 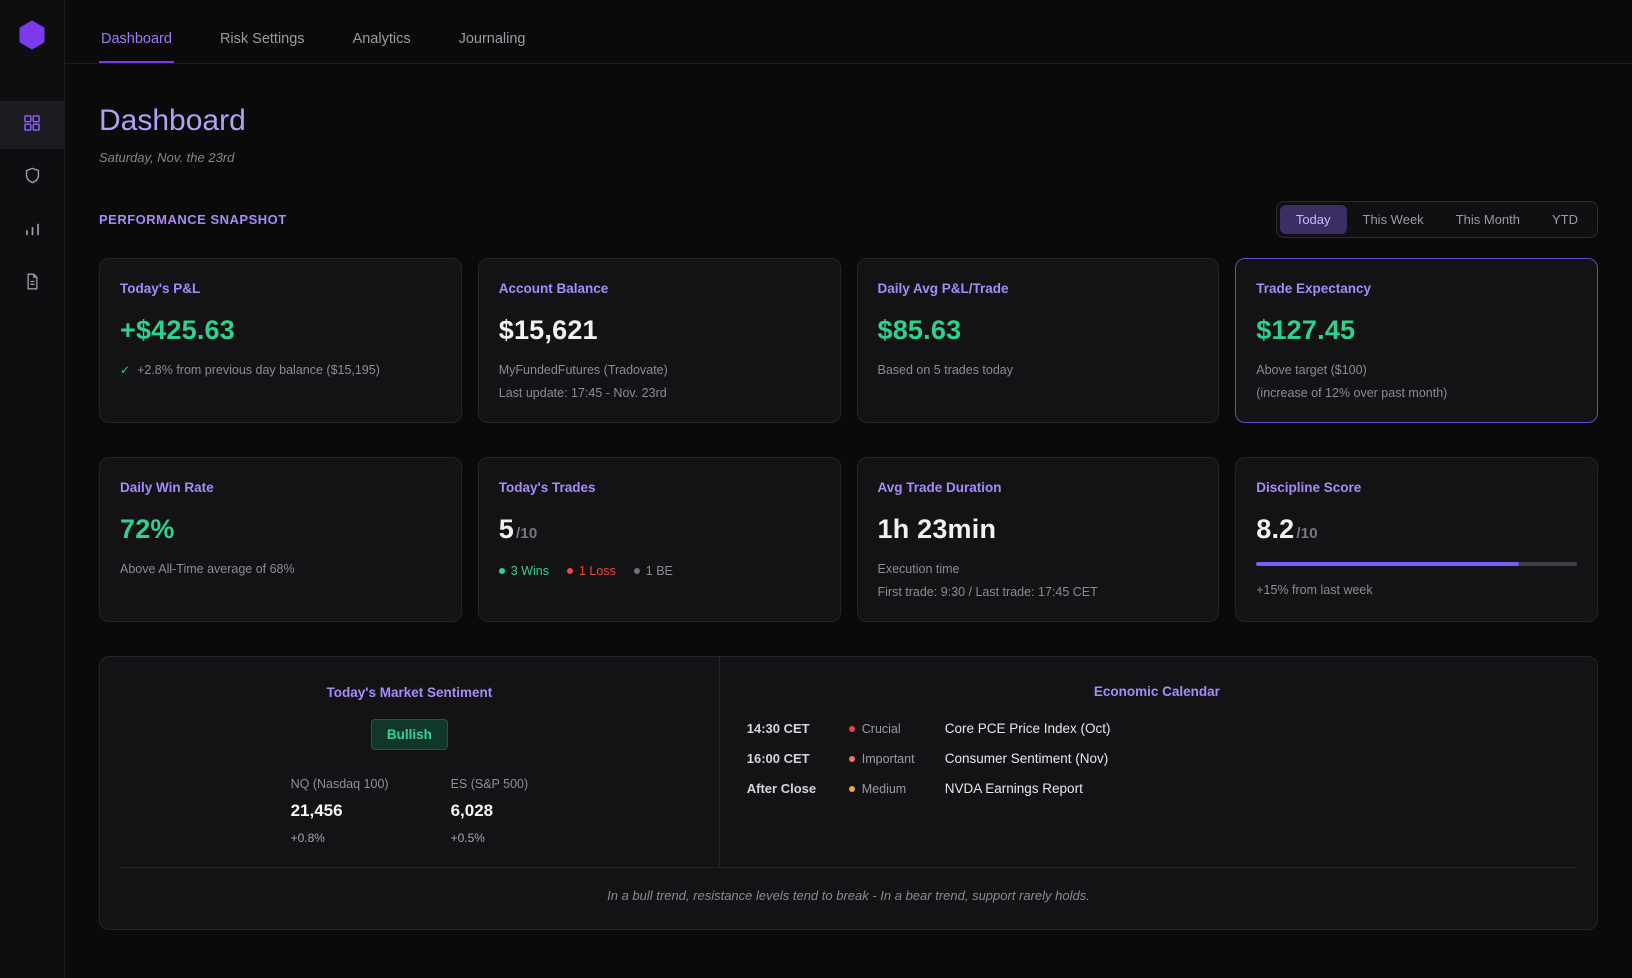 What do you see at coordinates (501, 571) in the screenshot?
I see `win-dot-icon` at bounding box center [501, 571].